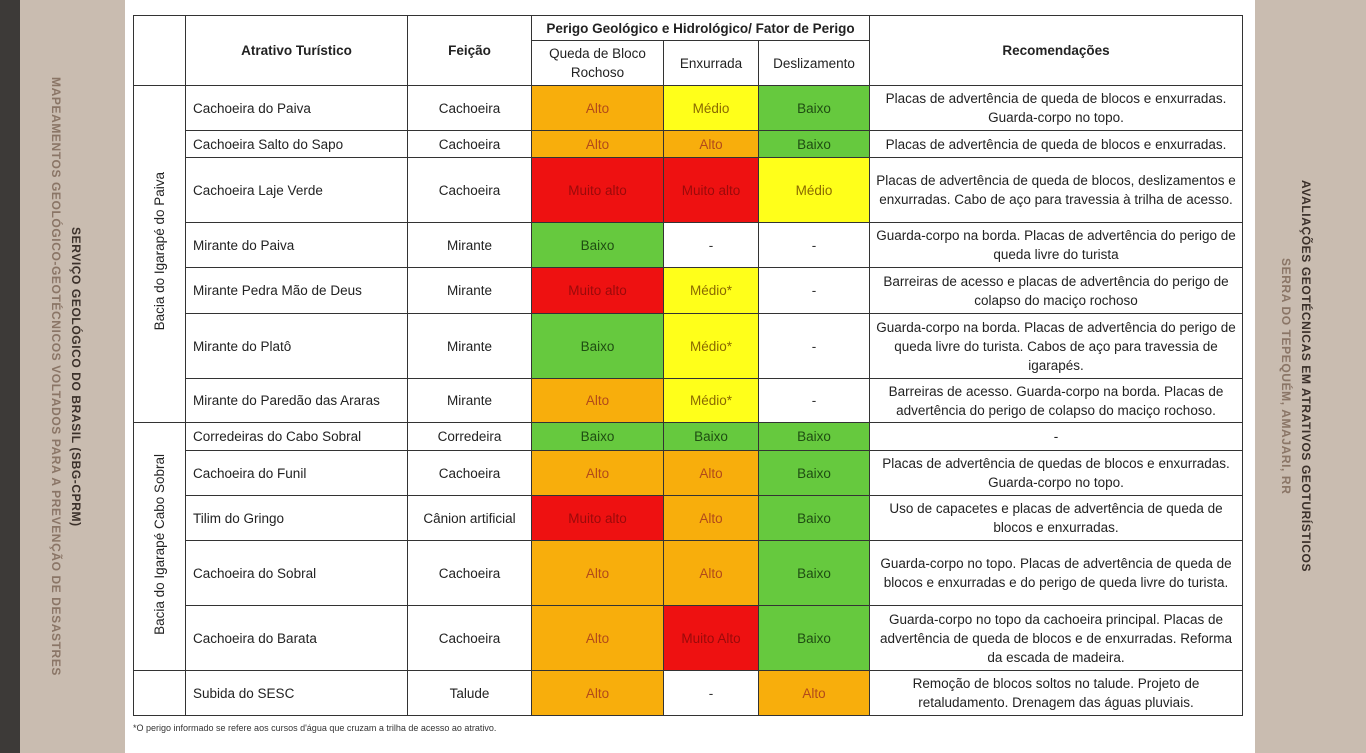 This screenshot has height=753, width=1366. I want to click on attraction-name: Cachoeira Salto do Sapo, so click(296, 144).